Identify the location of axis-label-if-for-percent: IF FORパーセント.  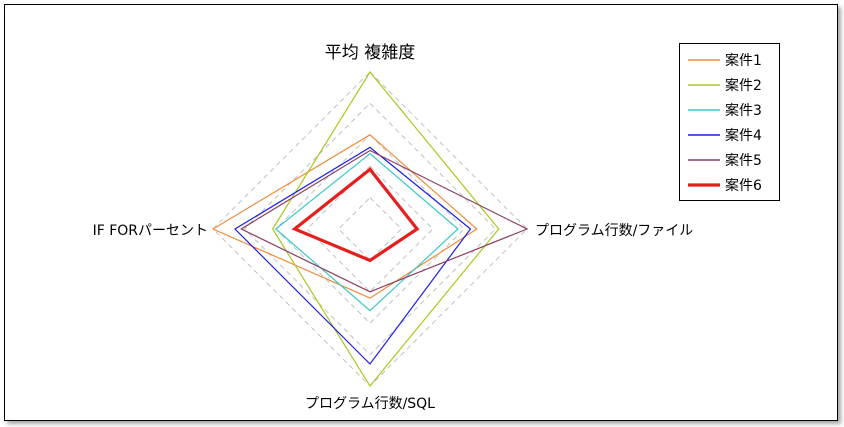
(150, 231).